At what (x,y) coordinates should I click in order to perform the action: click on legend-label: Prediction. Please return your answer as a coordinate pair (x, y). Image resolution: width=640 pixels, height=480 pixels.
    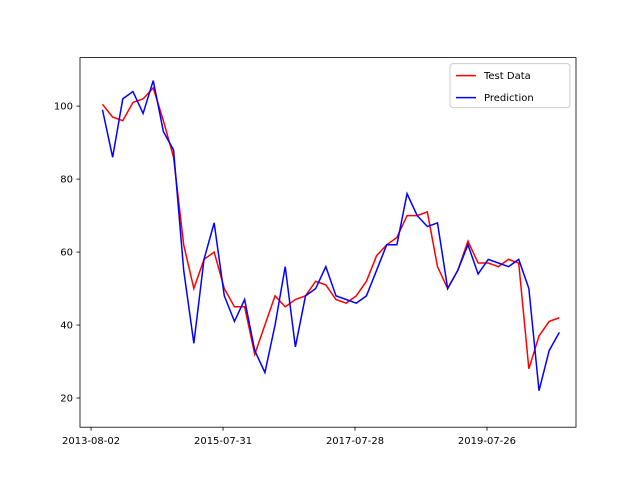
    Looking at the image, I should click on (509, 98).